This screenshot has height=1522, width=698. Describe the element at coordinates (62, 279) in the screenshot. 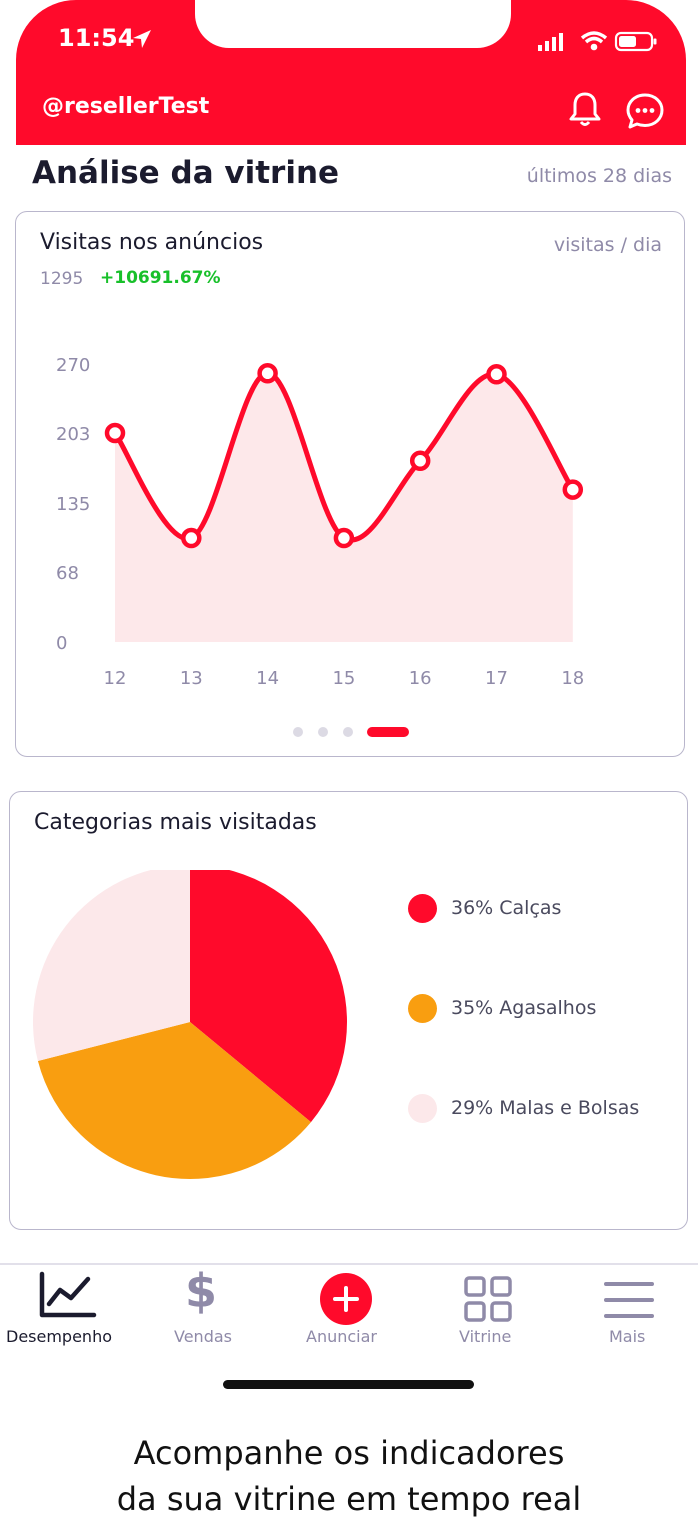

I see `visits-total: 1295` at that location.